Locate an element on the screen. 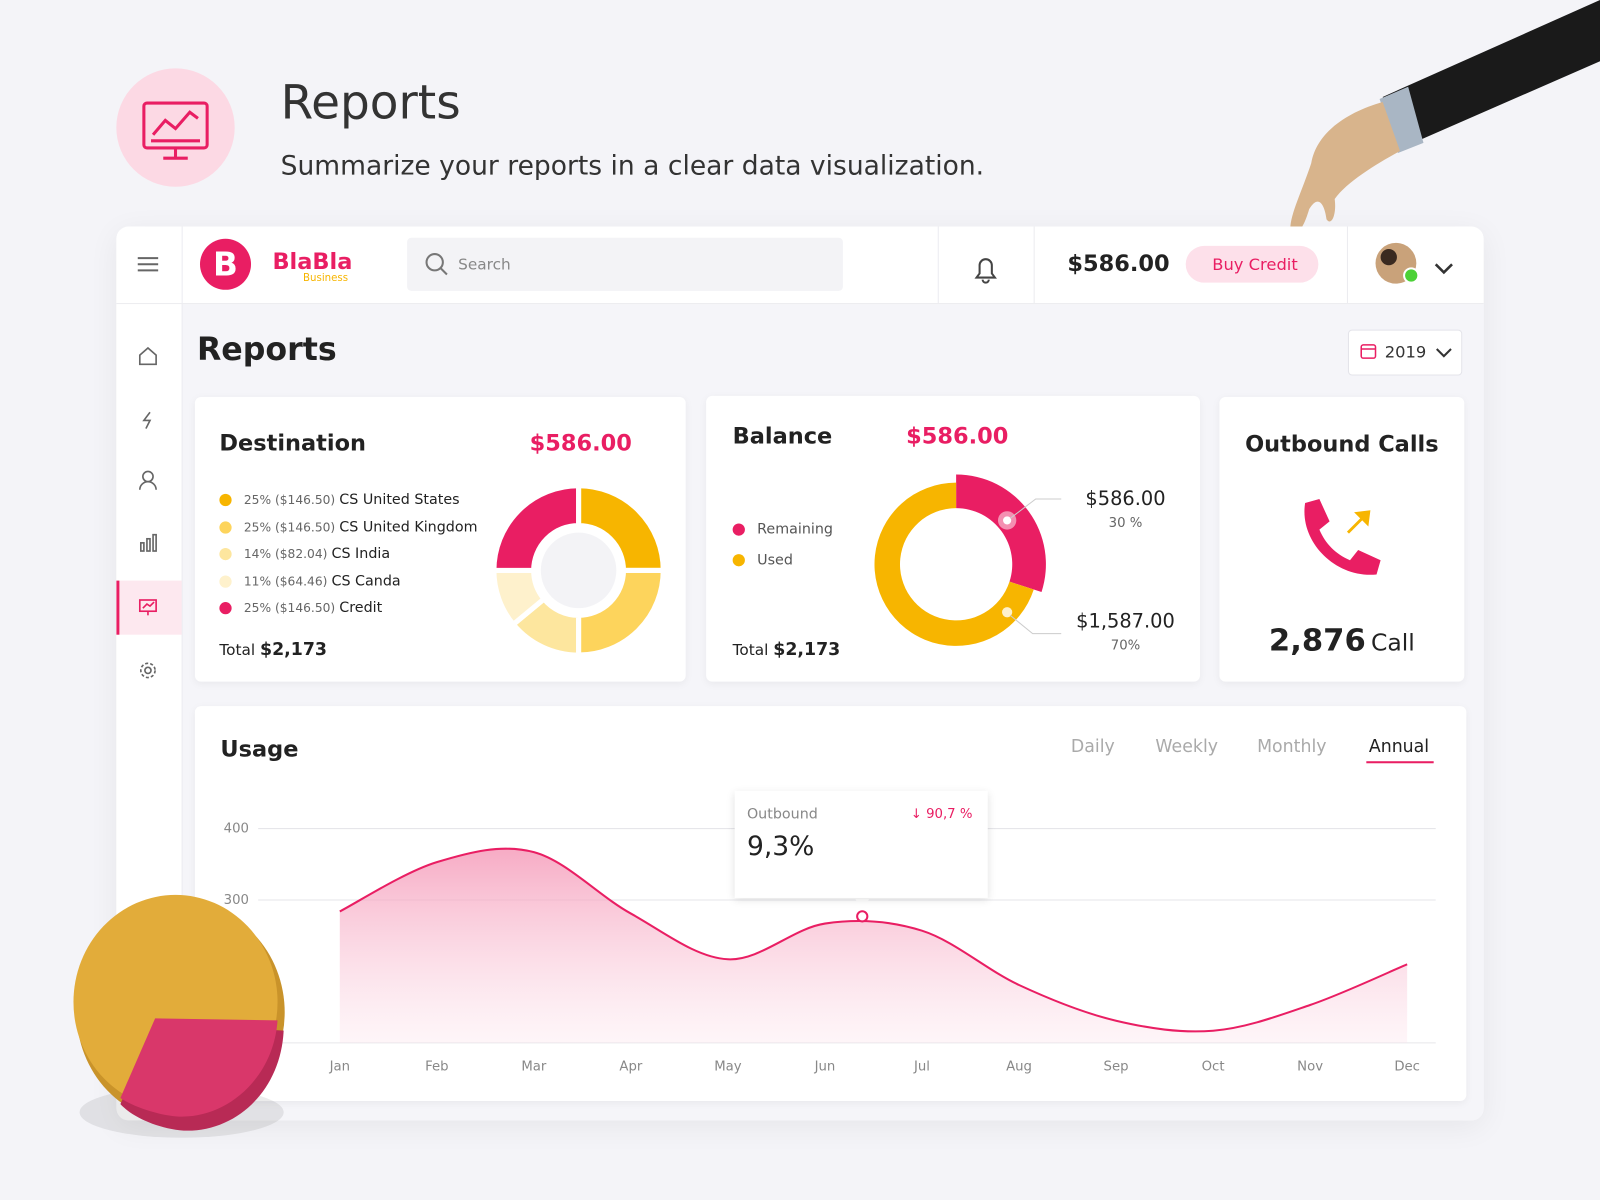 The width and height of the screenshot is (1600, 1200). balance-title: Balance is located at coordinates (782, 436).